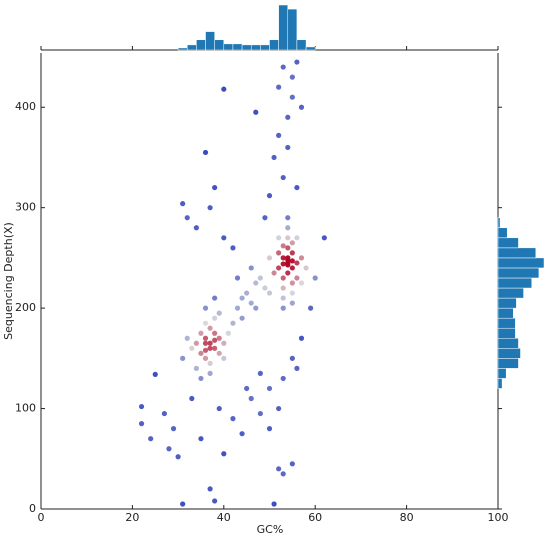  I want to click on x-tick-label: 60, so click(315, 517).